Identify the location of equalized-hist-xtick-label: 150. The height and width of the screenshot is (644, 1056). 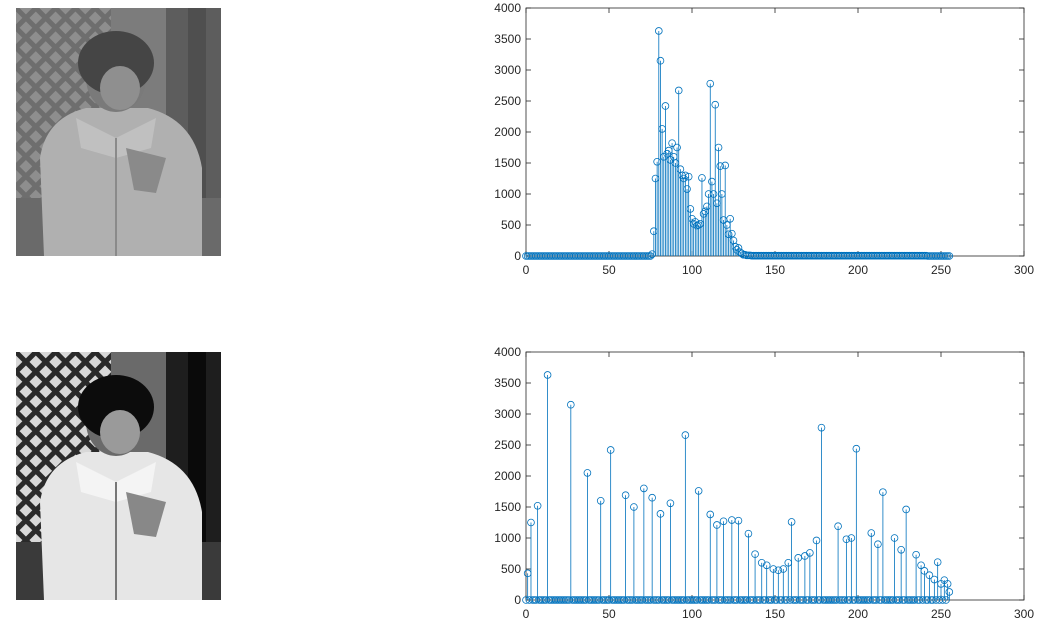
(775, 614).